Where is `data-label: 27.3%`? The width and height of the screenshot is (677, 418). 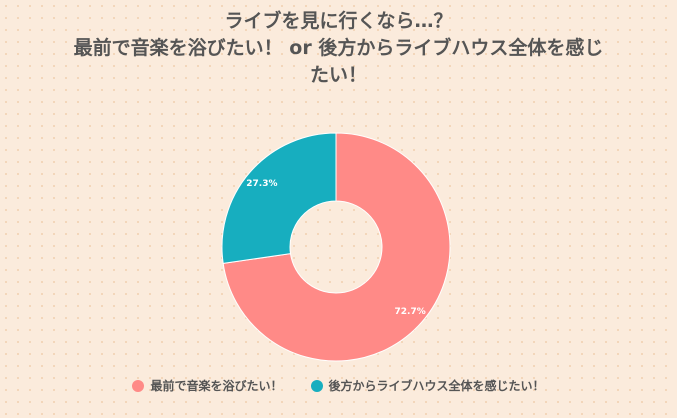 data-label: 27.3% is located at coordinates (261, 184).